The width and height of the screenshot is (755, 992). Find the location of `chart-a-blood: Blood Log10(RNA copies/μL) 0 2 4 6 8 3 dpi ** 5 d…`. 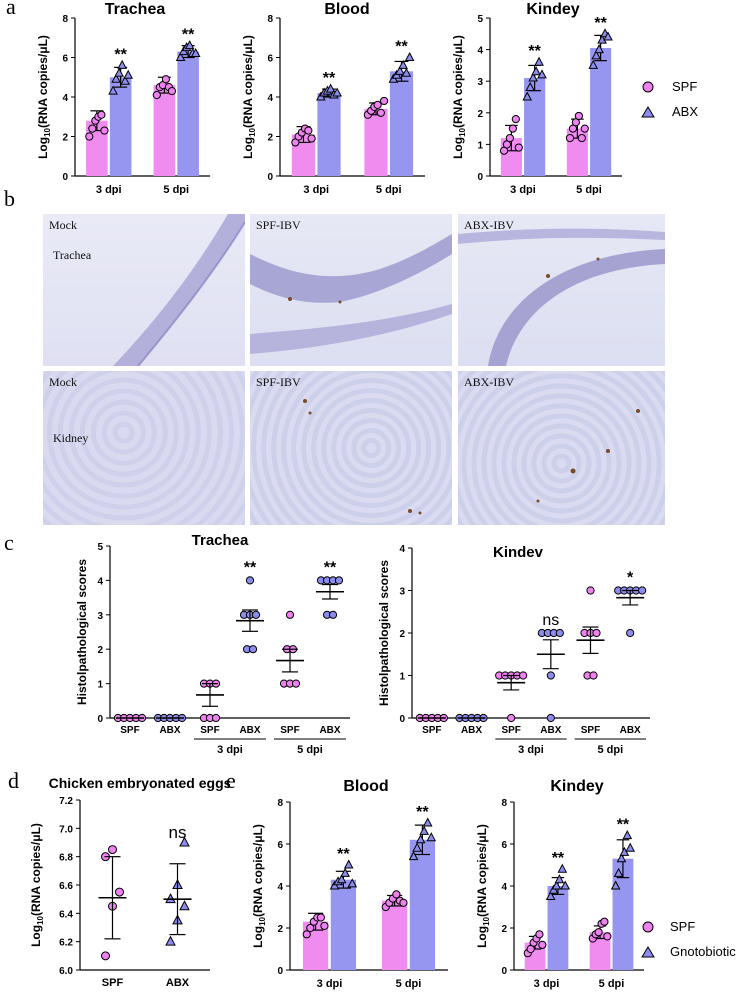

chart-a-blood: Blood Log10(RNA copies/μL) 0 2 4 6 8 3 dpi ** 5 d… is located at coordinates (333, 98).